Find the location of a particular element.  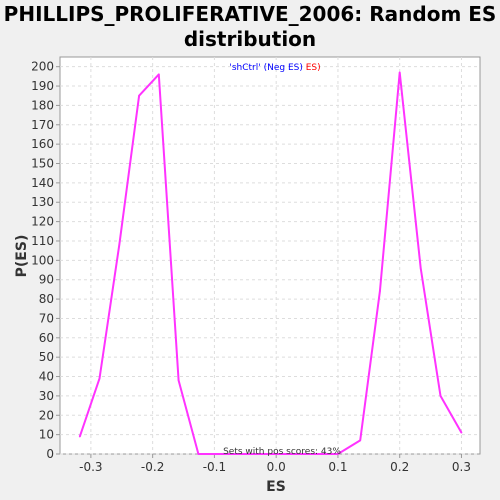

y-tick-label: 110 is located at coordinates (42, 241).